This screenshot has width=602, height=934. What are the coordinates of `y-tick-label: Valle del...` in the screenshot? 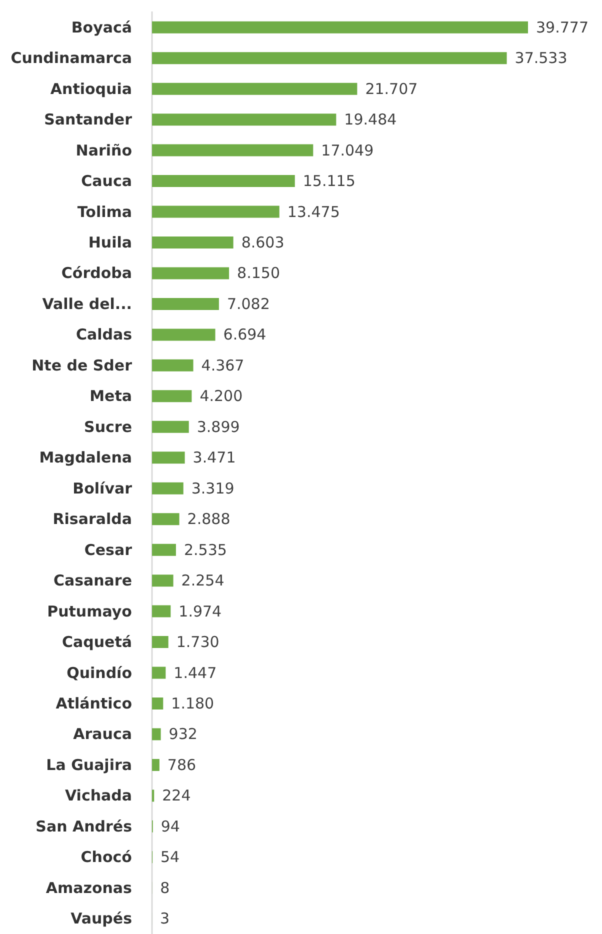 It's located at (87, 303).